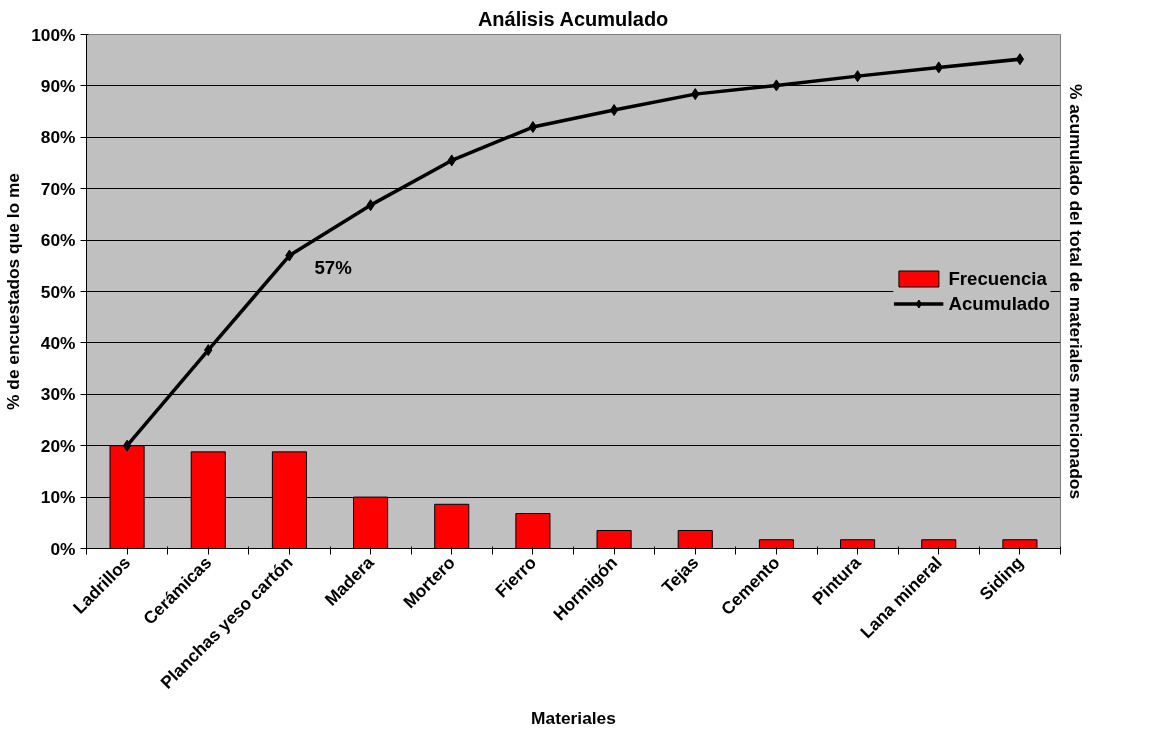 This screenshot has height=740, width=1158. Describe the element at coordinates (13, 291) in the screenshot. I see `y-axis-title: % de encuestados que lo me` at that location.